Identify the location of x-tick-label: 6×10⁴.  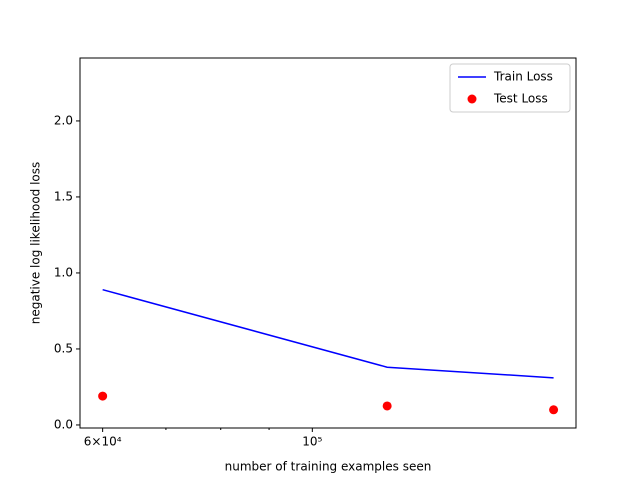
(103, 442).